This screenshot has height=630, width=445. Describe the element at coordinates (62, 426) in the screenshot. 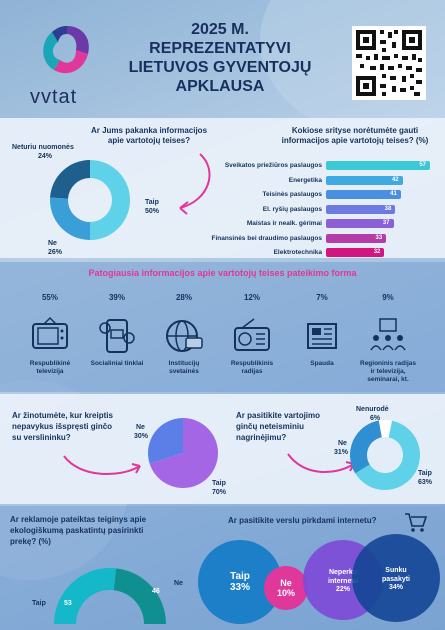

I see `q4-question-line-2: nepavykus išspręsti ginčo` at that location.